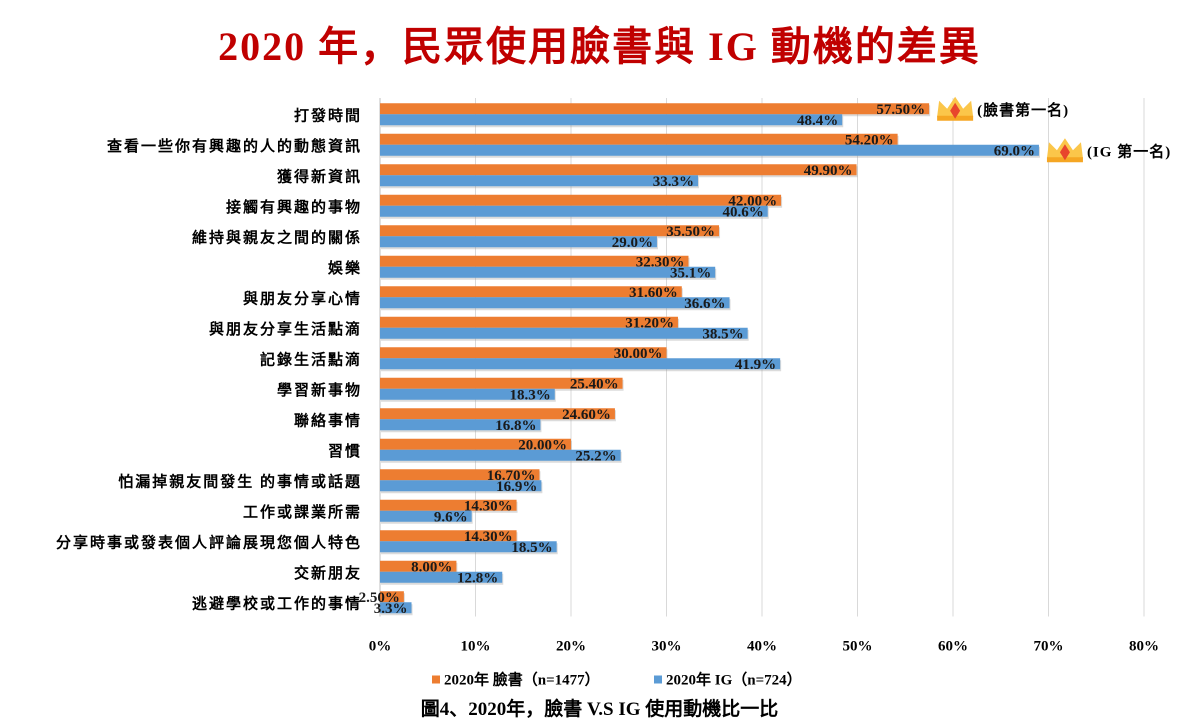  Describe the element at coordinates (1023, 110) in the screenshot. I see `annotation-label: (臉書第一名)` at that location.